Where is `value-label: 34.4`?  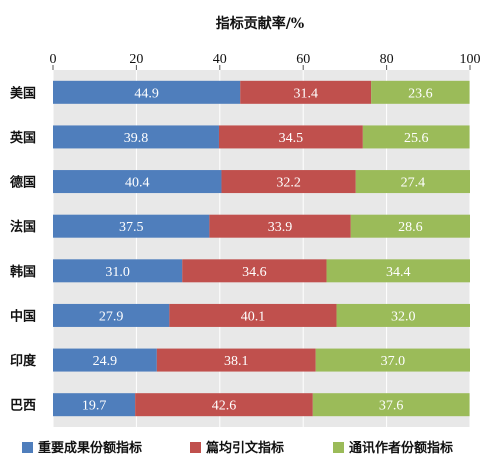 value-label: 34.4 is located at coordinates (398, 272).